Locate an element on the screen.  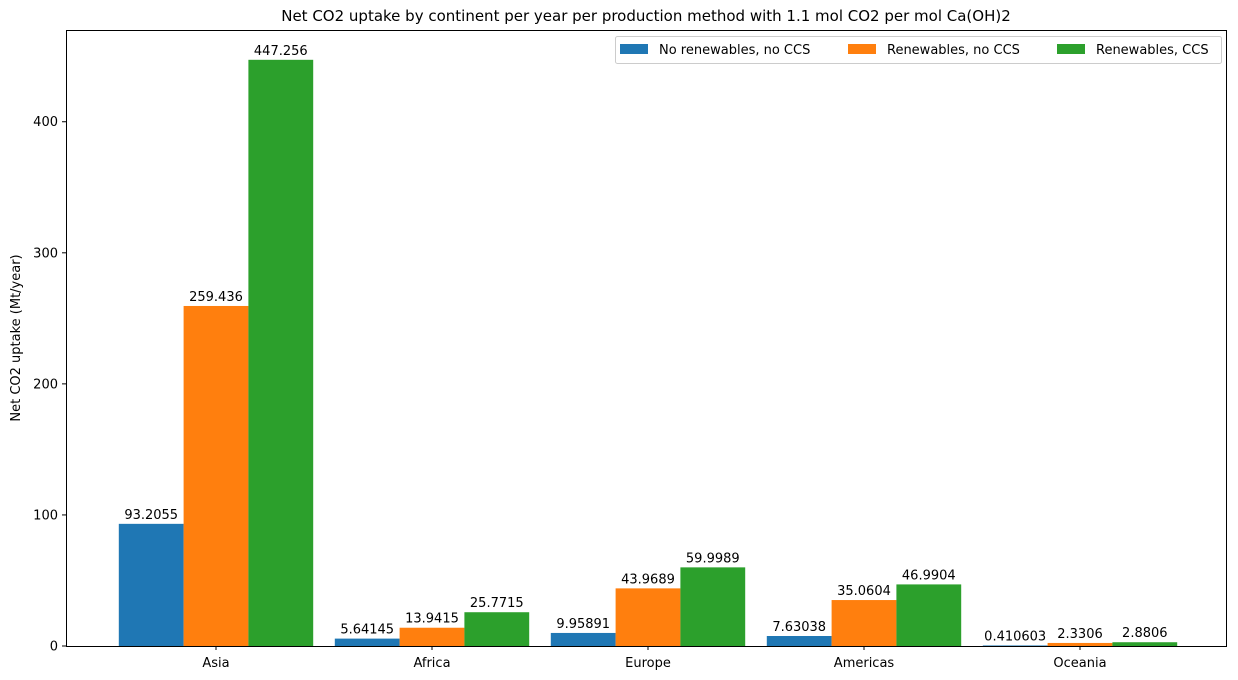
y-axis-label: Net CO2 uptake (Mt/year) is located at coordinates (16, 337).